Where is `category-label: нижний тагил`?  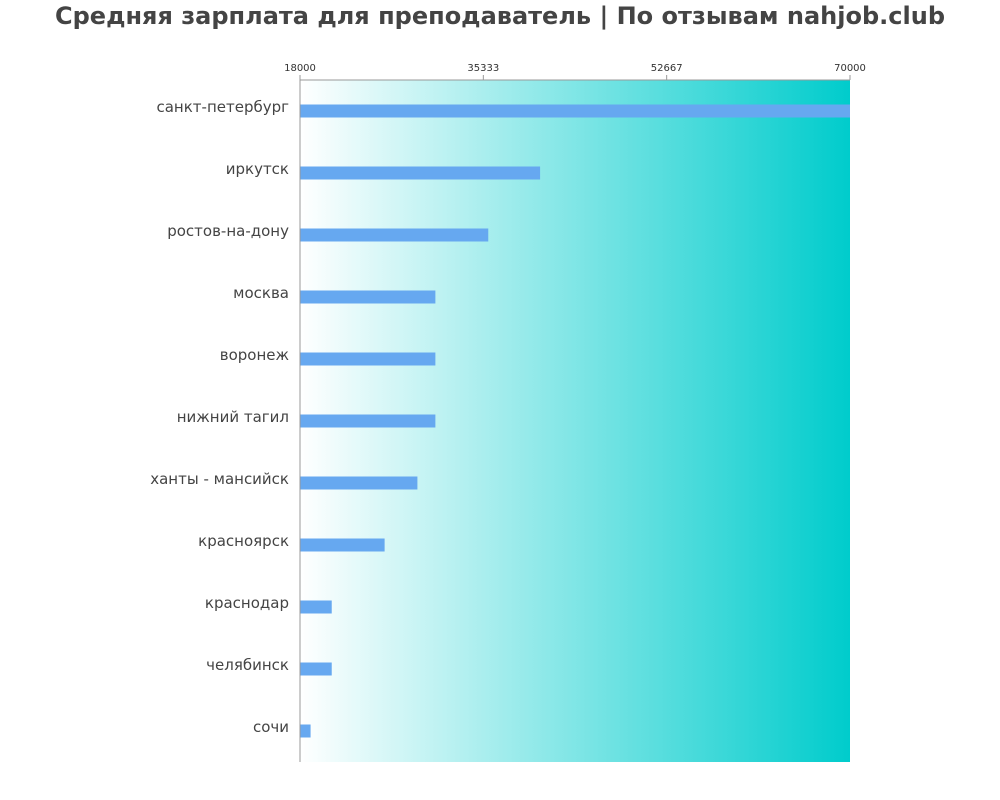
category-label: нижний тагил is located at coordinates (233, 417).